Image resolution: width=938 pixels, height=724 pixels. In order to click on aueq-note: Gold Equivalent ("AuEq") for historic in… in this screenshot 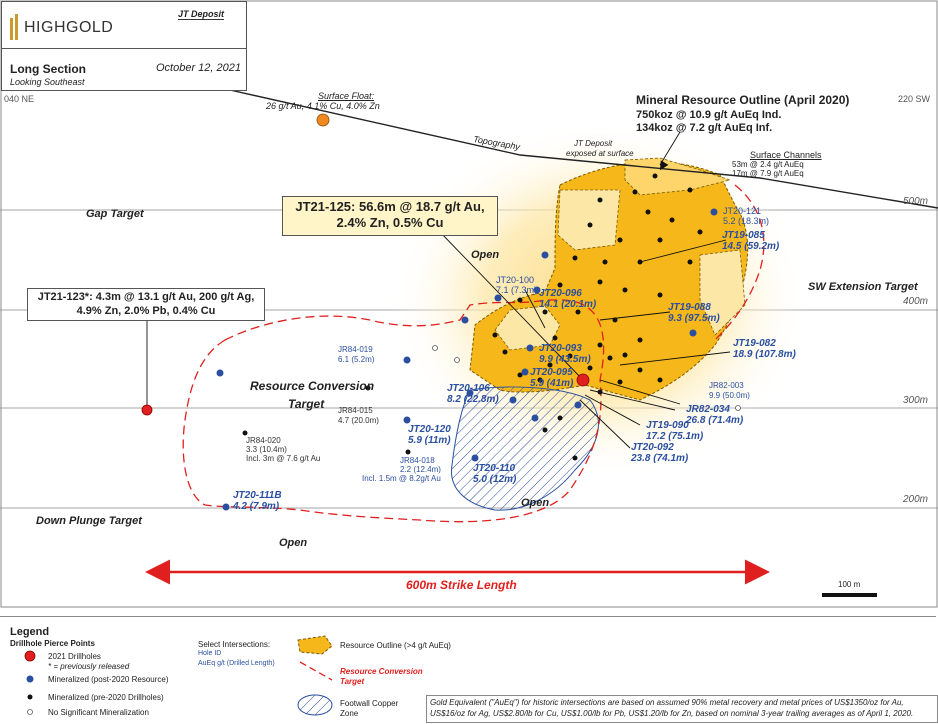, I will do `click(682, 709)`.